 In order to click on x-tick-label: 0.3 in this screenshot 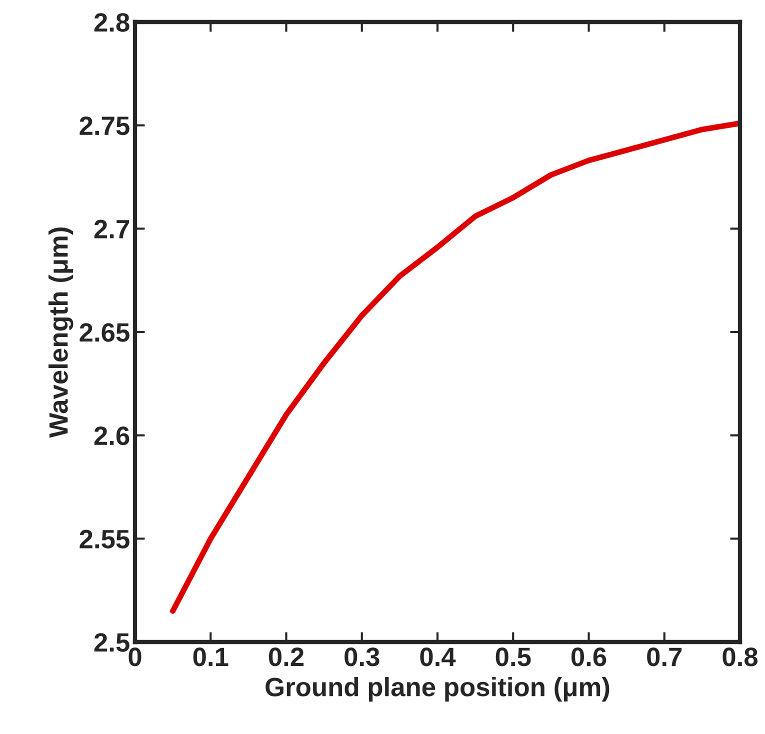, I will do `click(362, 657)`.